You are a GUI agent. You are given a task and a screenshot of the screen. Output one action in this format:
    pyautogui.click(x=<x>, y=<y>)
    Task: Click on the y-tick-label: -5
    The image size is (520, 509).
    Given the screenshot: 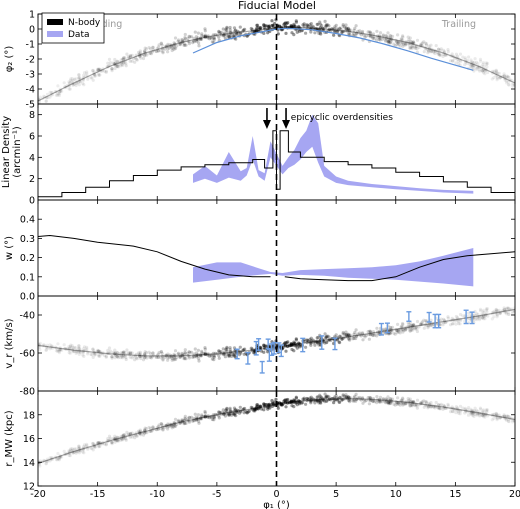 What is the action you would take?
    pyautogui.click(x=30, y=105)
    